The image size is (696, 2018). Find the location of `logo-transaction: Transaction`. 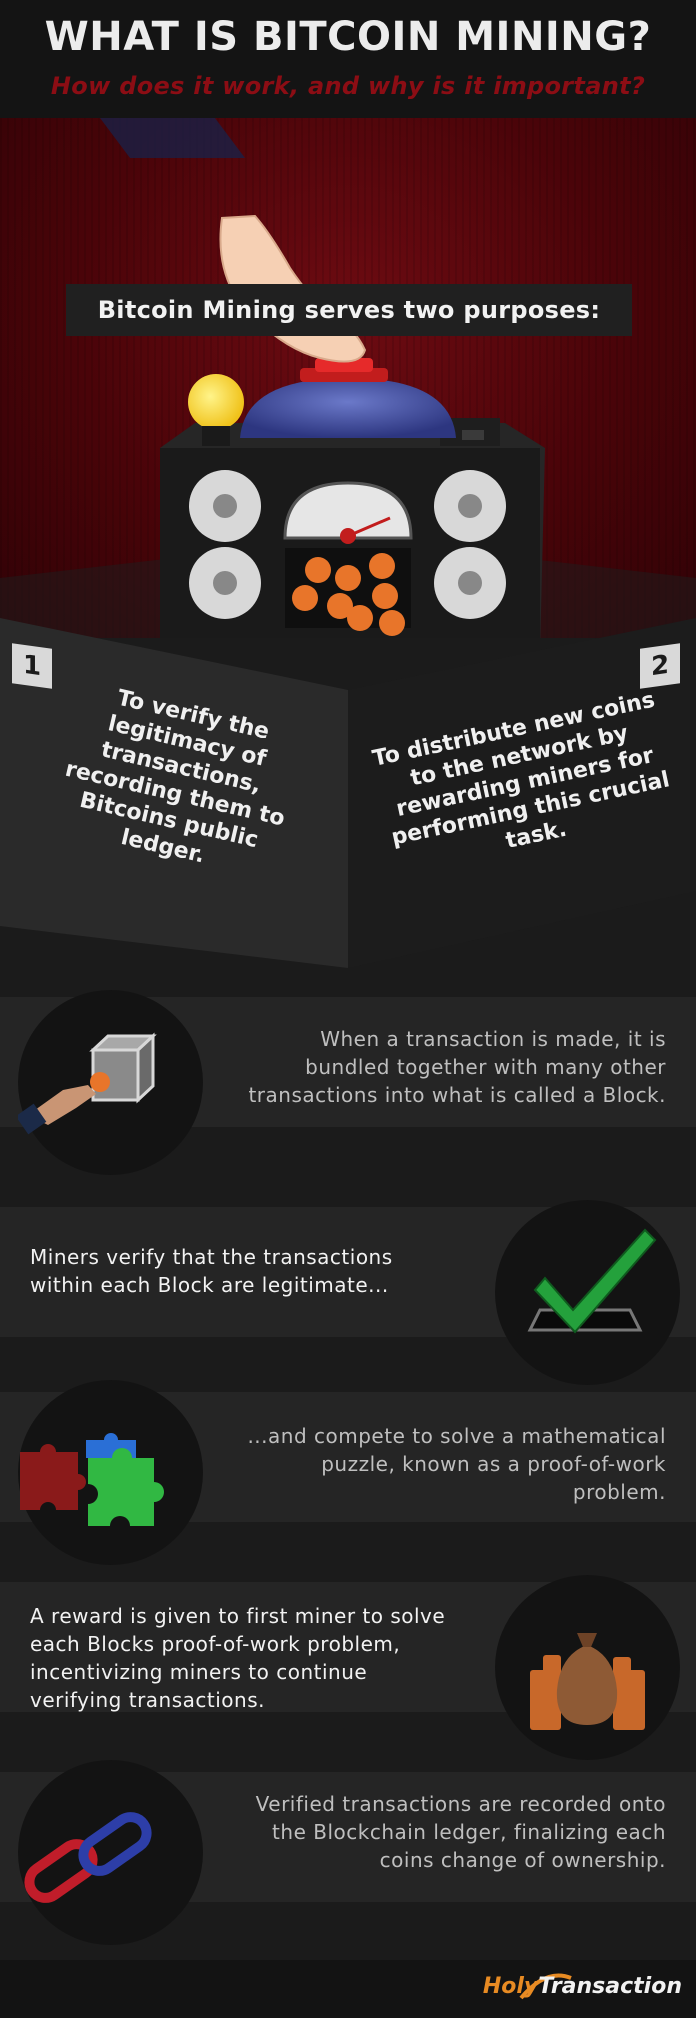

logo-transaction: Transaction is located at coordinates (610, 1986).